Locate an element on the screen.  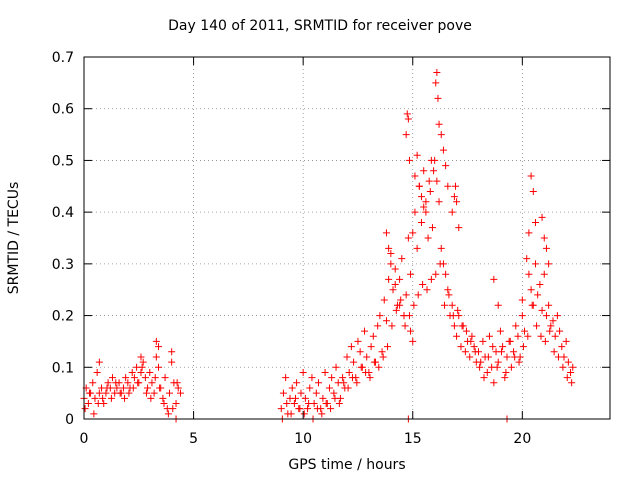
y-tick-label: 0.2 is located at coordinates (63, 317).